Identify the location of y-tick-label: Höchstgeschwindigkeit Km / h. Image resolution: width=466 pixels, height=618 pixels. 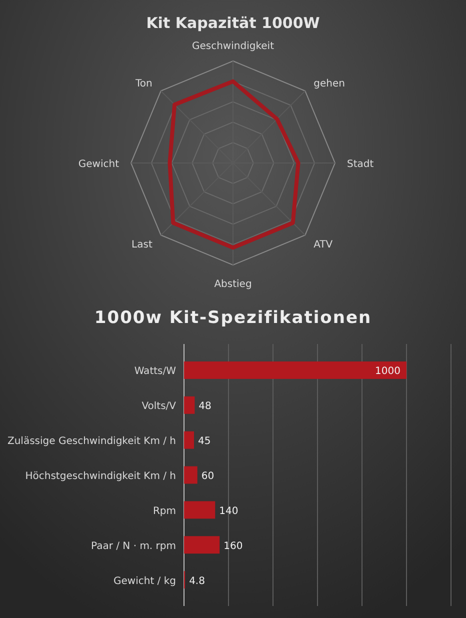
(100, 476).